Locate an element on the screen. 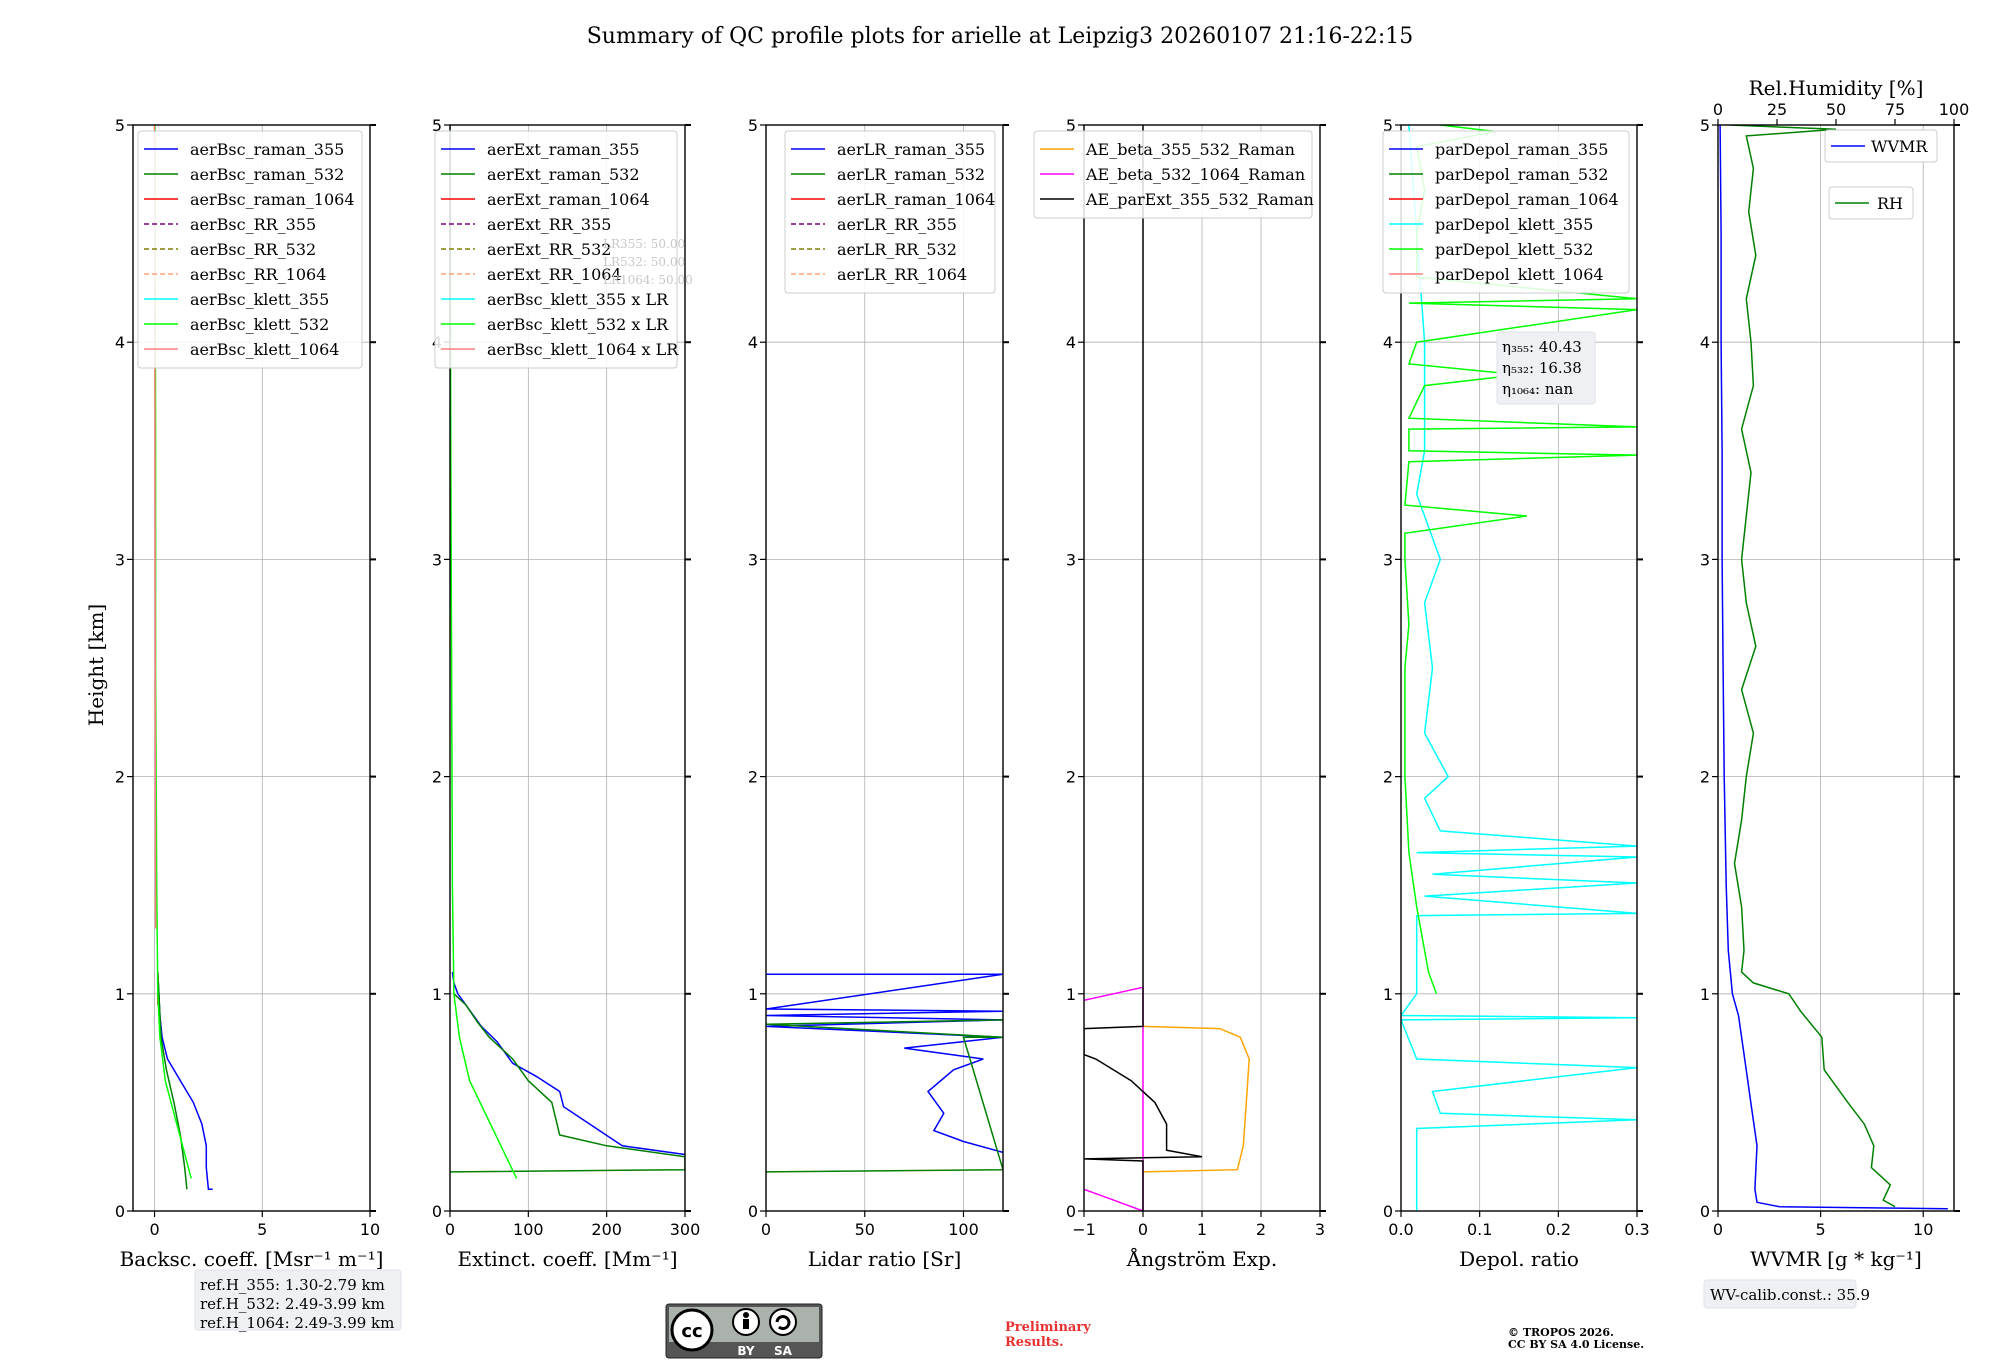  x-tick-label: 0 is located at coordinates (154, 1229).